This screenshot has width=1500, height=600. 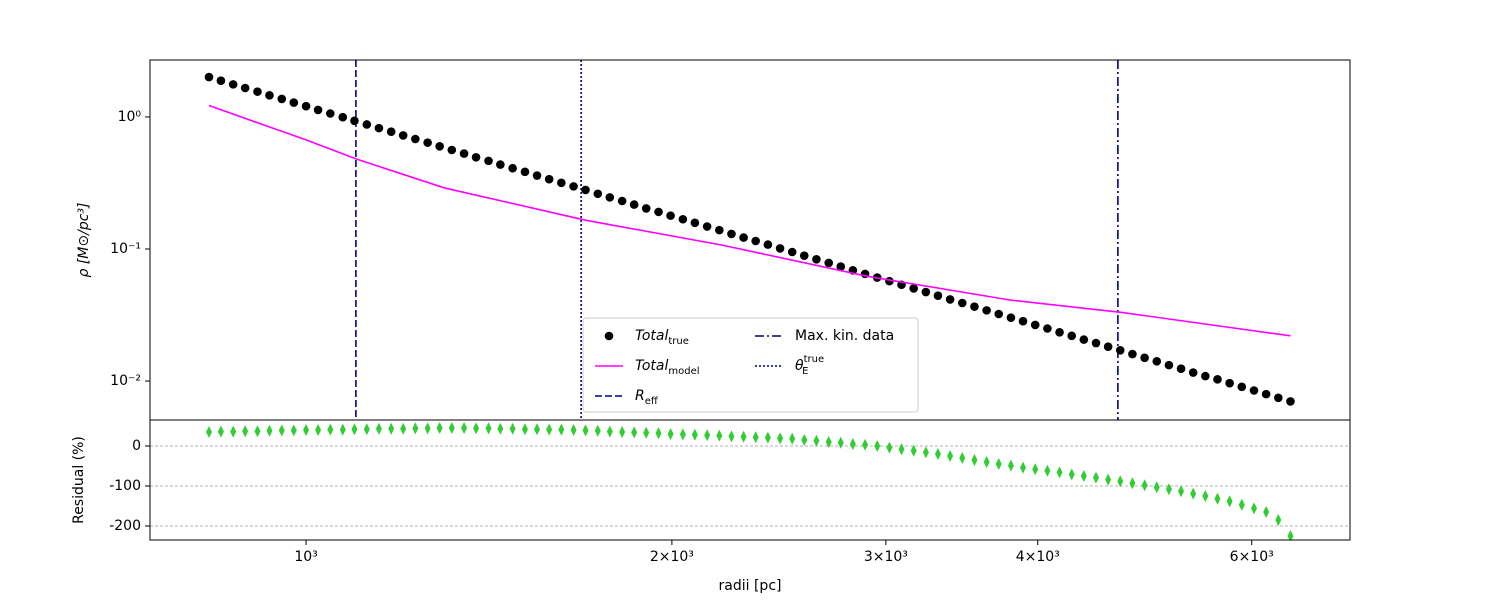 I want to click on y-tick-label: 0, so click(x=136, y=446).